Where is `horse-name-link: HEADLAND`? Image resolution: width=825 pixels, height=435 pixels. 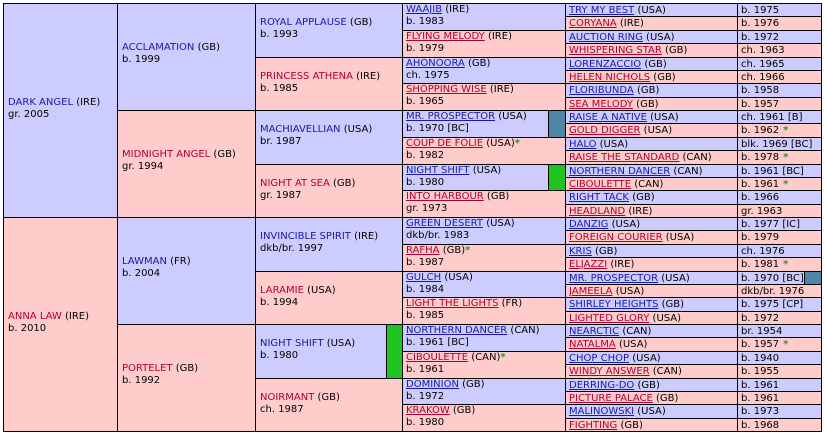 horse-name-link: HEADLAND is located at coordinates (597, 211).